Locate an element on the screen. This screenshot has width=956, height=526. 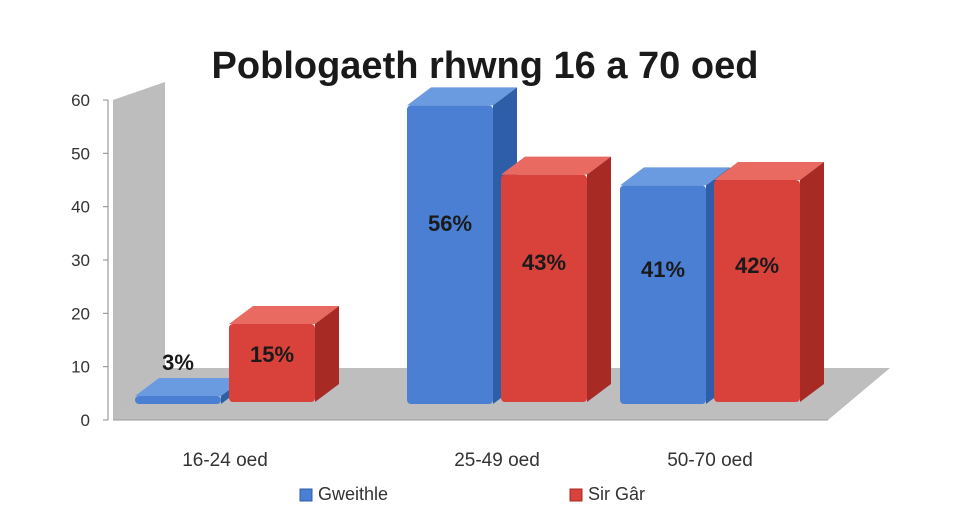
legend-label: Gweithle is located at coordinates (353, 494).